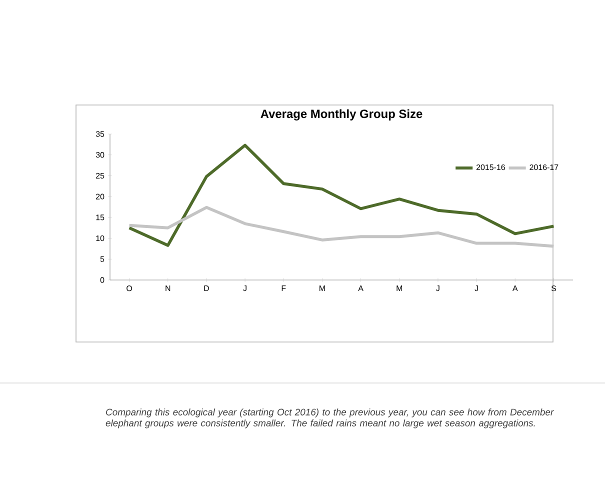  What do you see at coordinates (330, 418) in the screenshot?
I see `text: Comparing this ecological year (starting Oct 2016) to the previous year, you can see how from December elephant groups were consistently smaller. The failed rains meant no large wet season aggregations.` at bounding box center [330, 418].